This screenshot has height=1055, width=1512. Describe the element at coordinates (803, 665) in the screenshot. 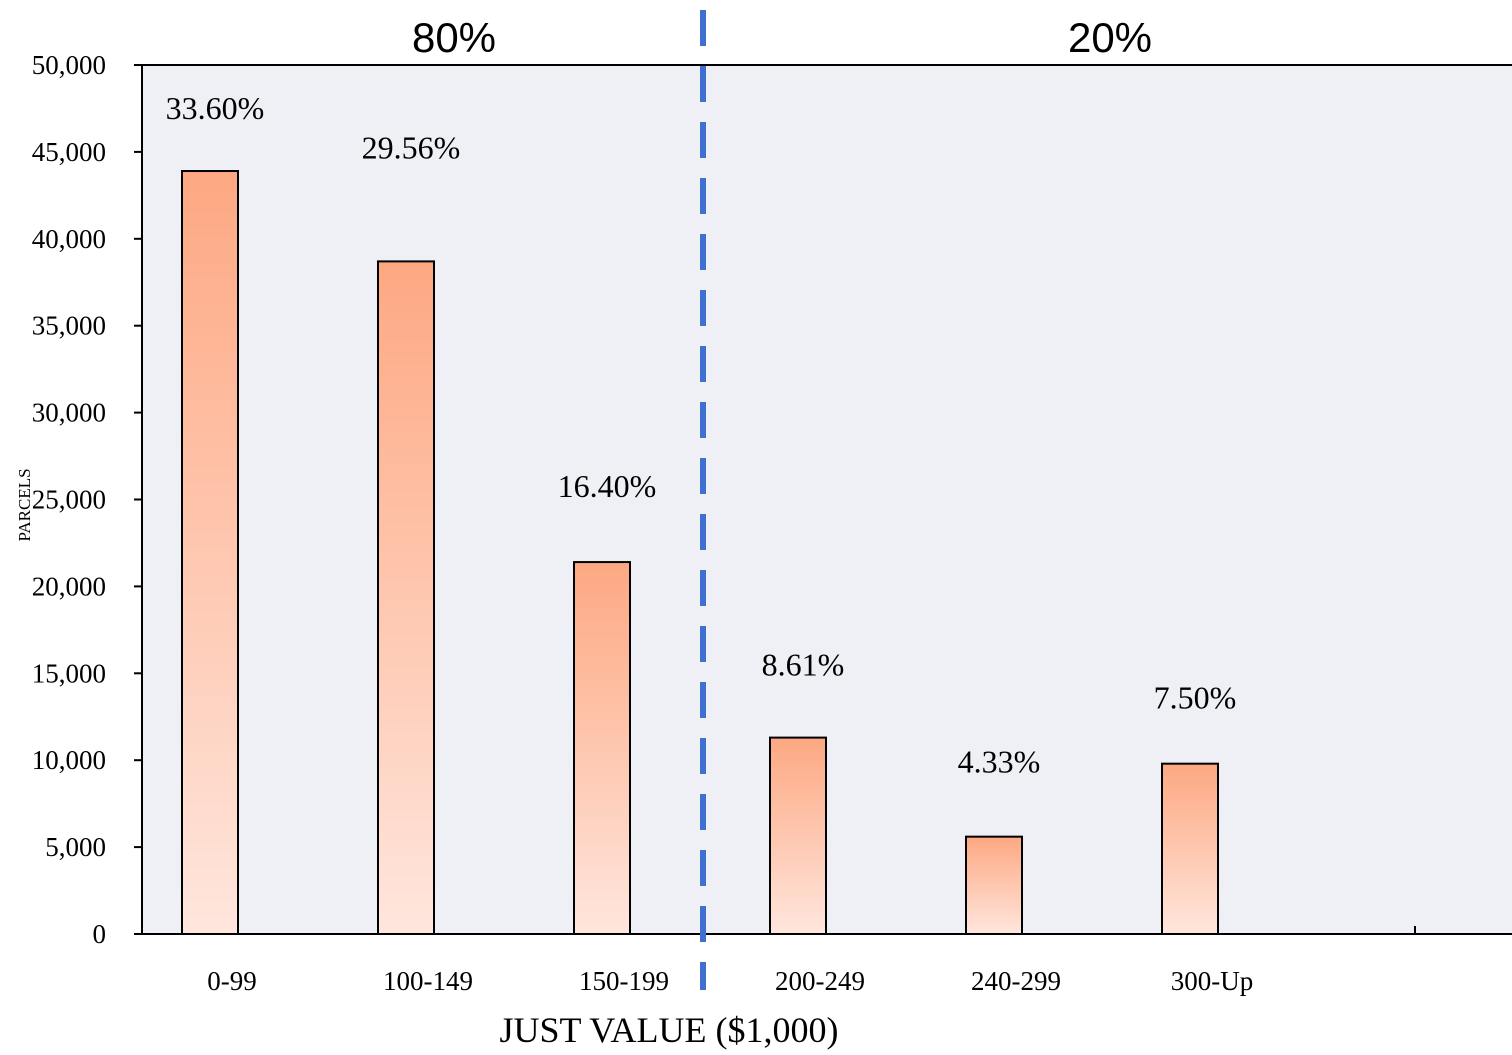

I see `data-label: 8.61%` at that location.